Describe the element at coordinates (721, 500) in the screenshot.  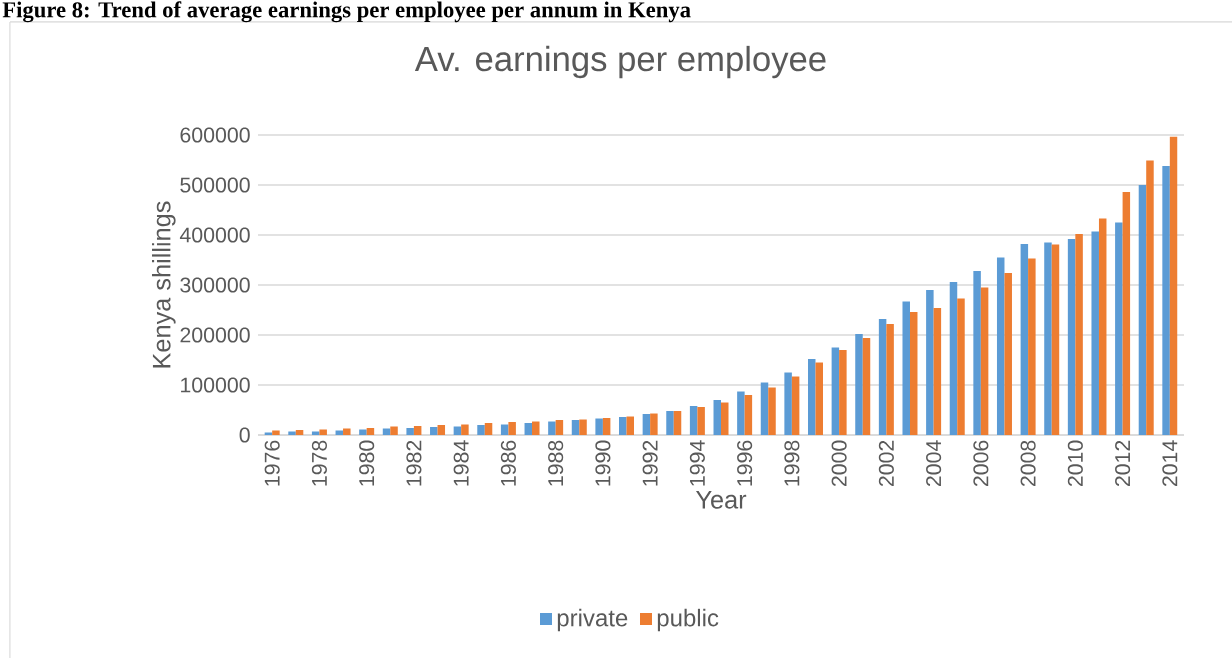
I see `x-axis-title: Year` at that location.